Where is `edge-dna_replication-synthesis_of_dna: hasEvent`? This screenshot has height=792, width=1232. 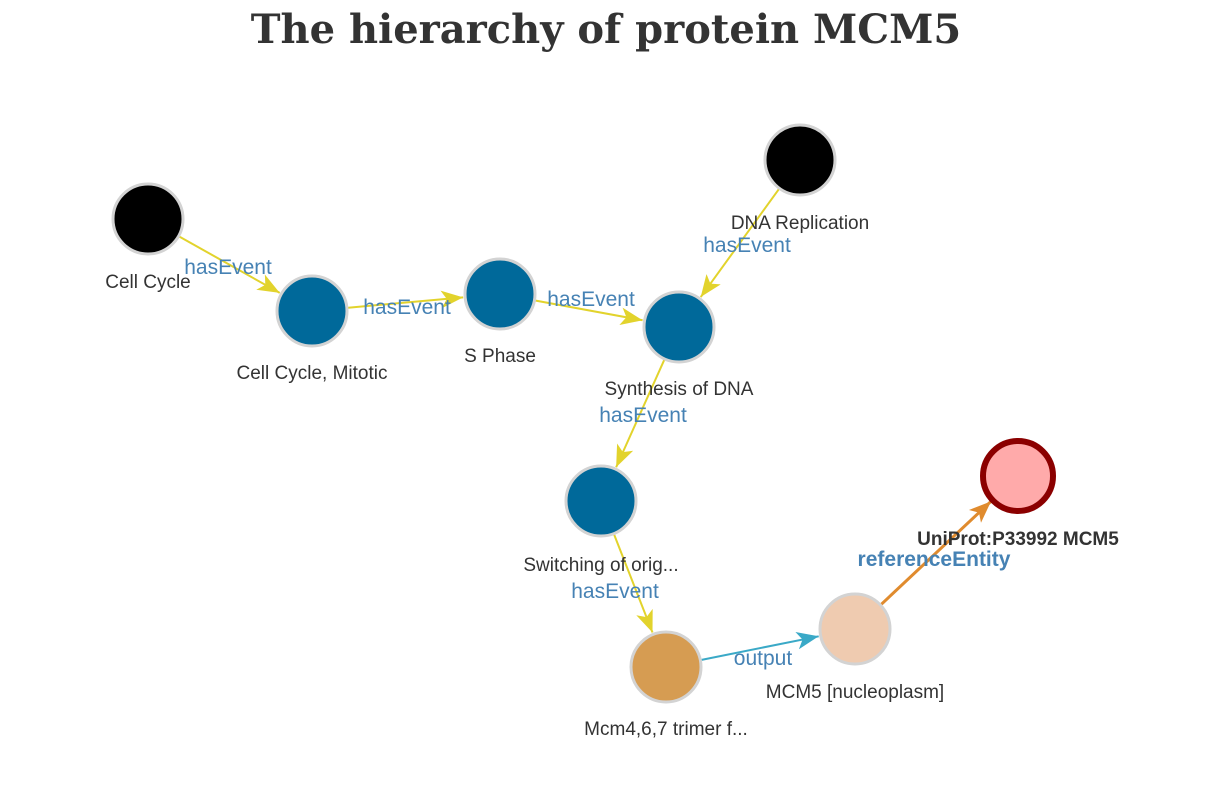 edge-dna_replication-synthesis_of_dna: hasEvent is located at coordinates (745, 242).